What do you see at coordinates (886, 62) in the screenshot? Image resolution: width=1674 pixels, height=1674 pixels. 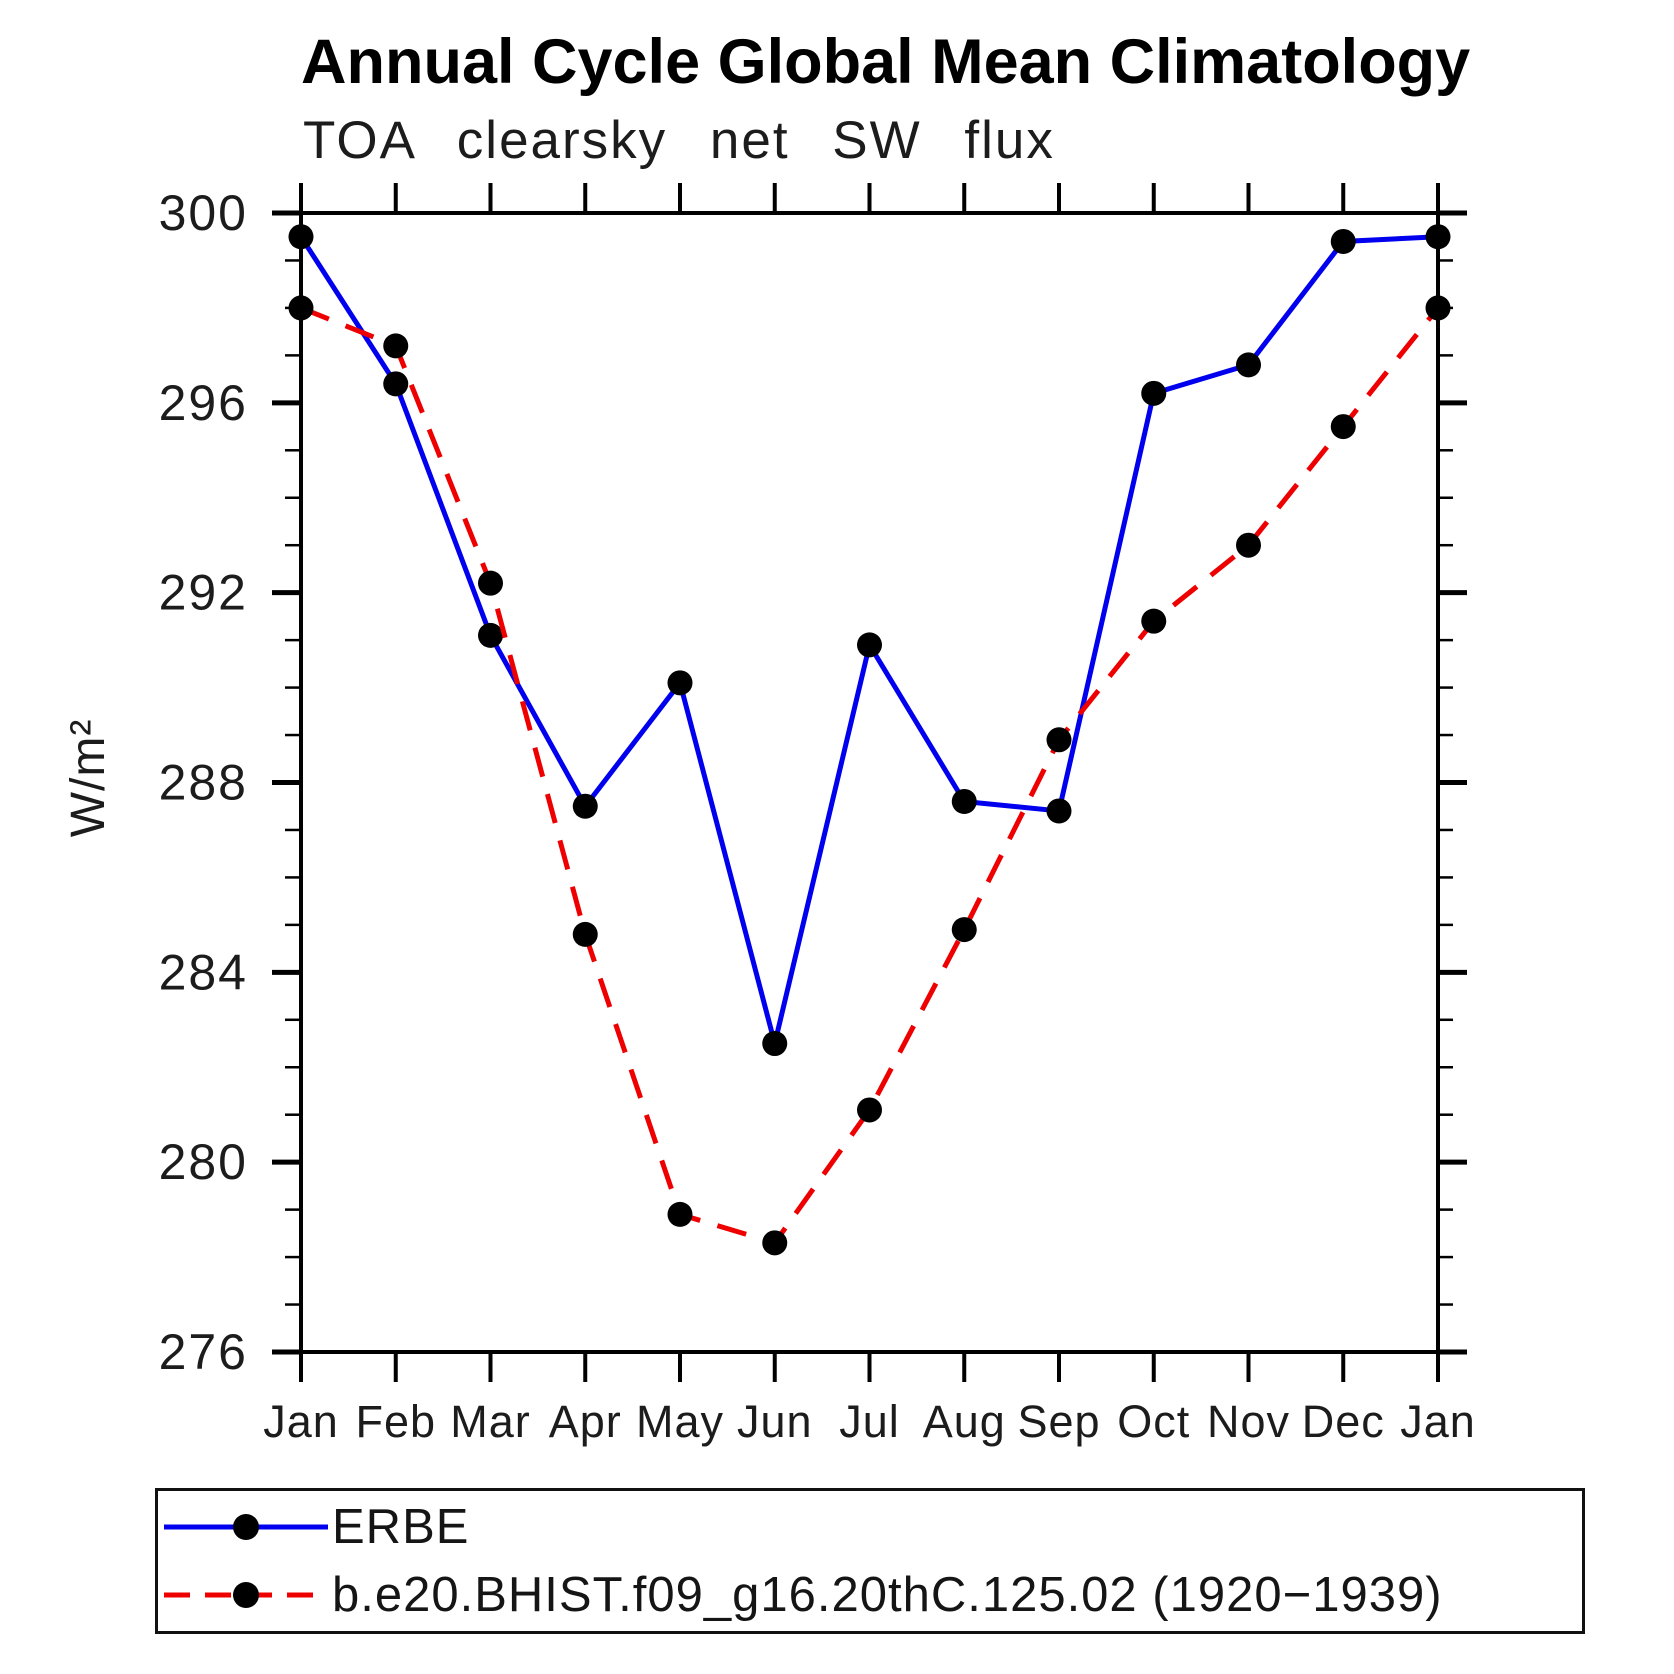 I see `chart-title: Annual Cycle Global Mean Climatology` at bounding box center [886, 62].